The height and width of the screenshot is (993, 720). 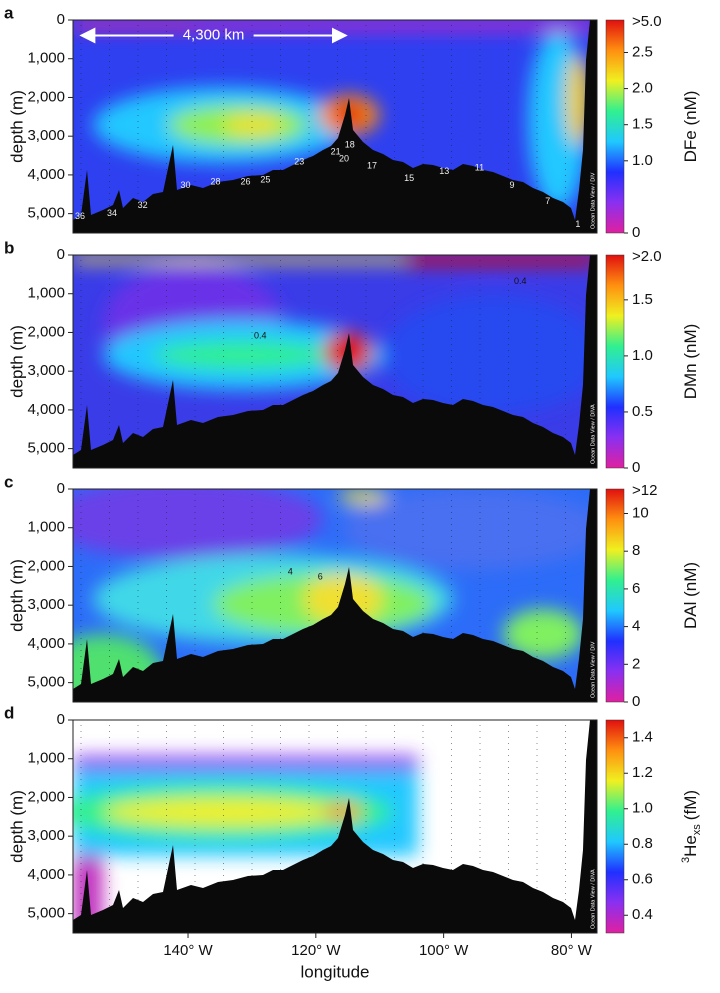 What do you see at coordinates (335, 115) in the screenshot?
I see `field-blobs` at bounding box center [335, 115].